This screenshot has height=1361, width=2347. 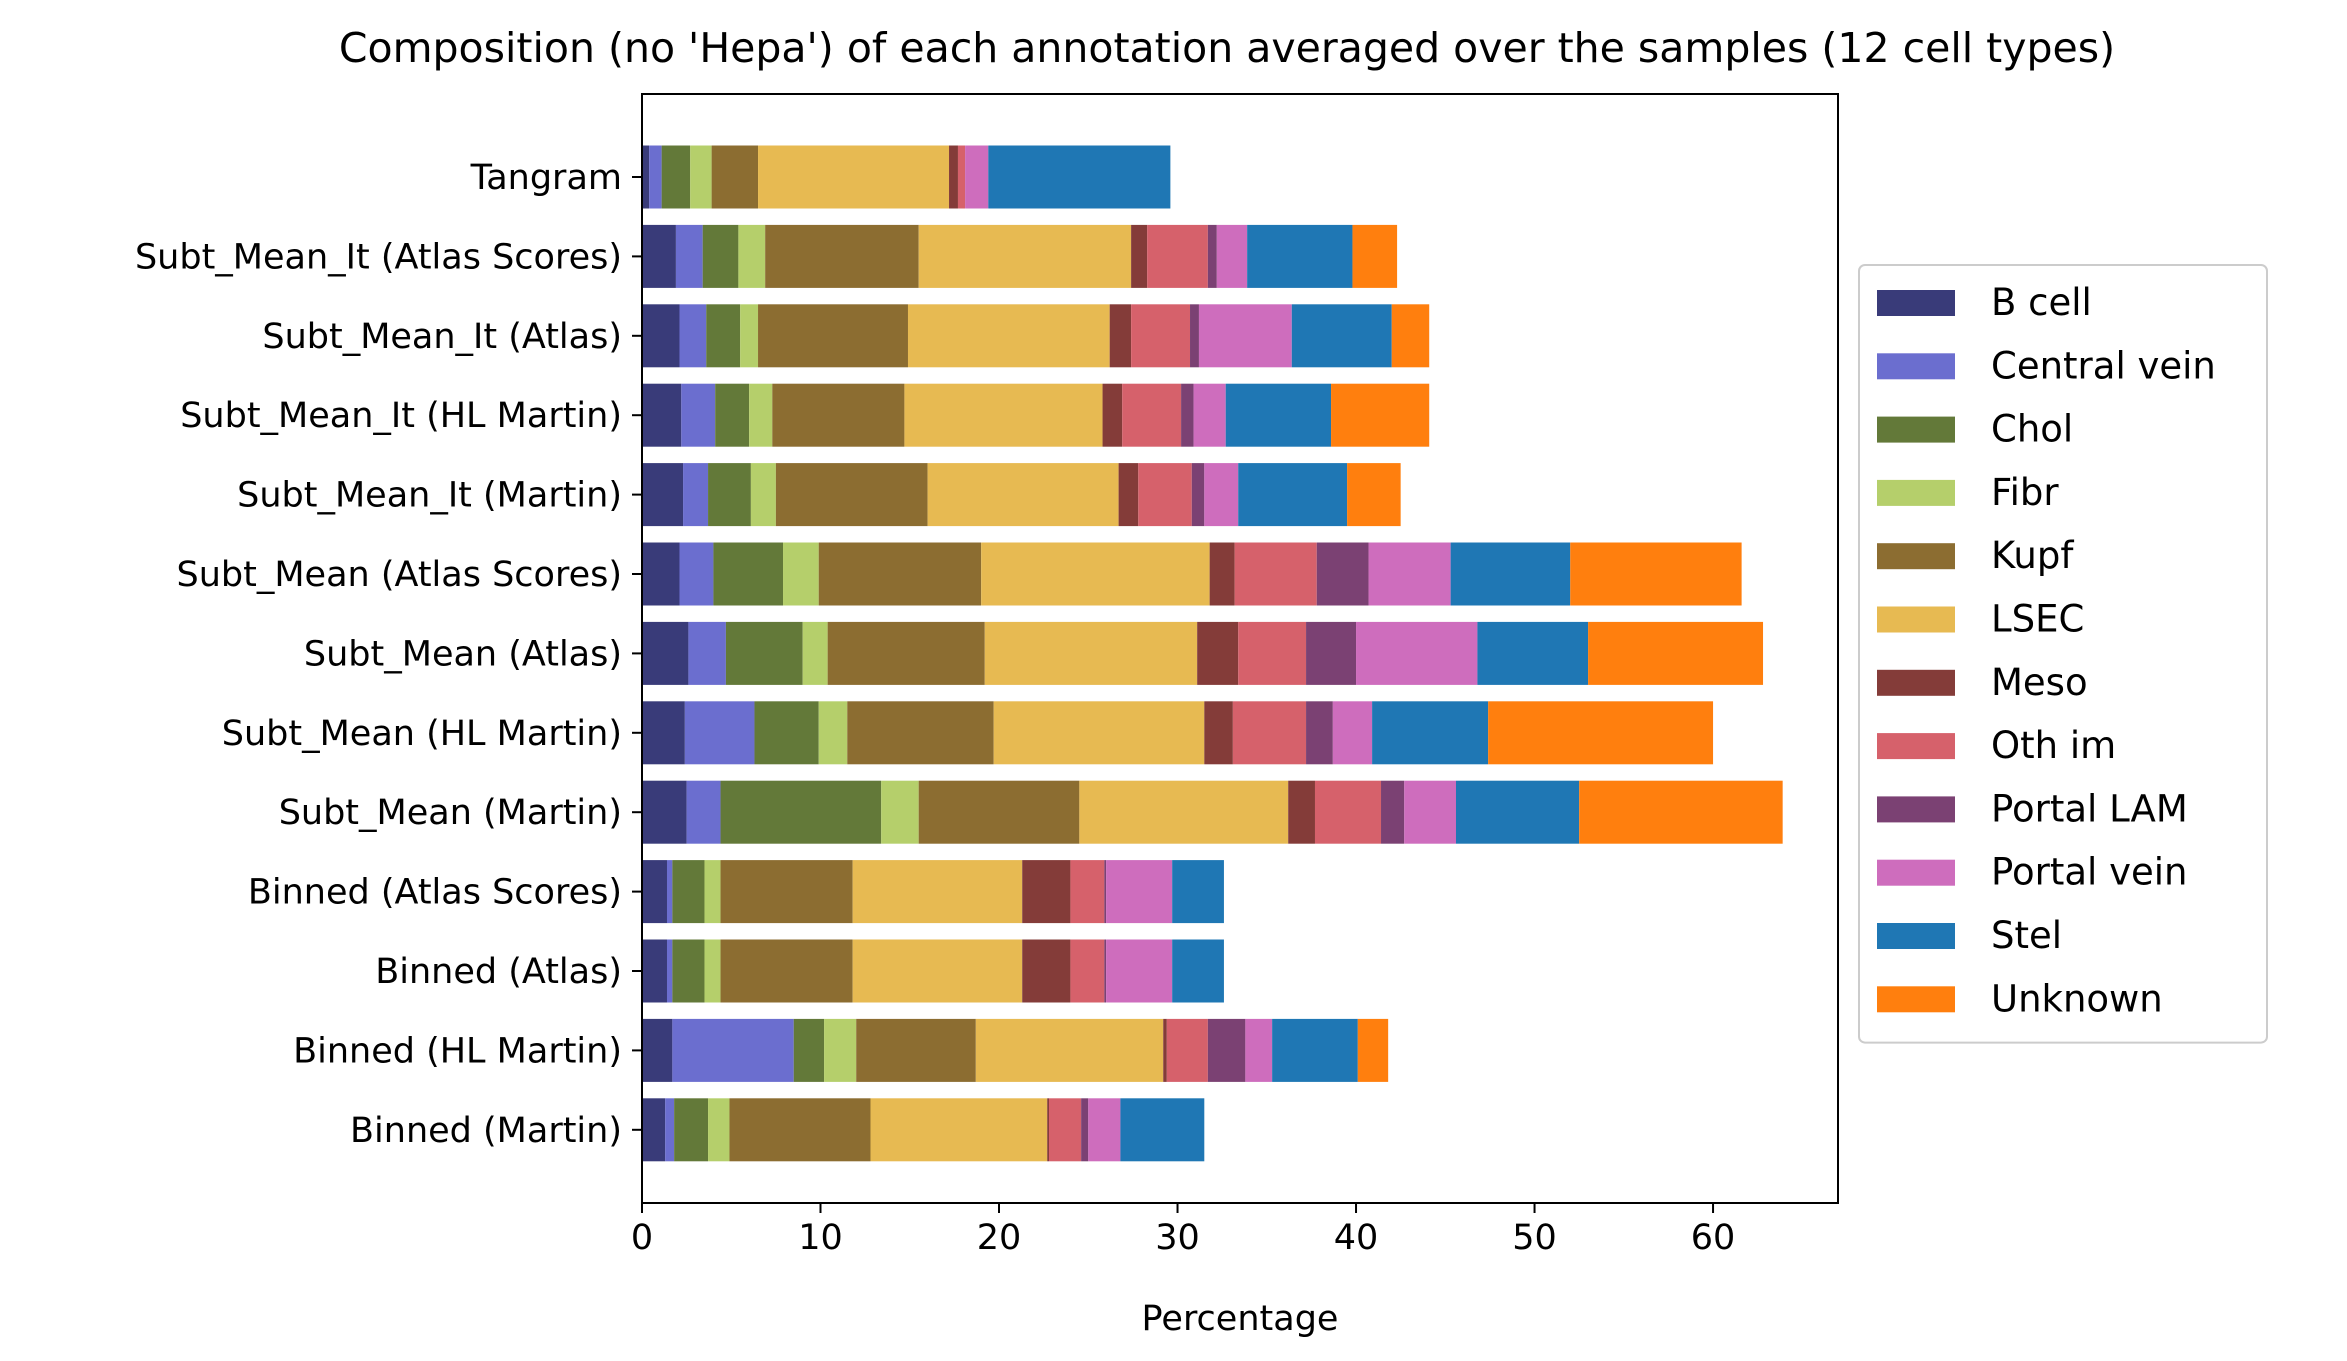 What do you see at coordinates (1046, 971) in the screenshot?
I see `bar-binned-atlas-meso` at bounding box center [1046, 971].